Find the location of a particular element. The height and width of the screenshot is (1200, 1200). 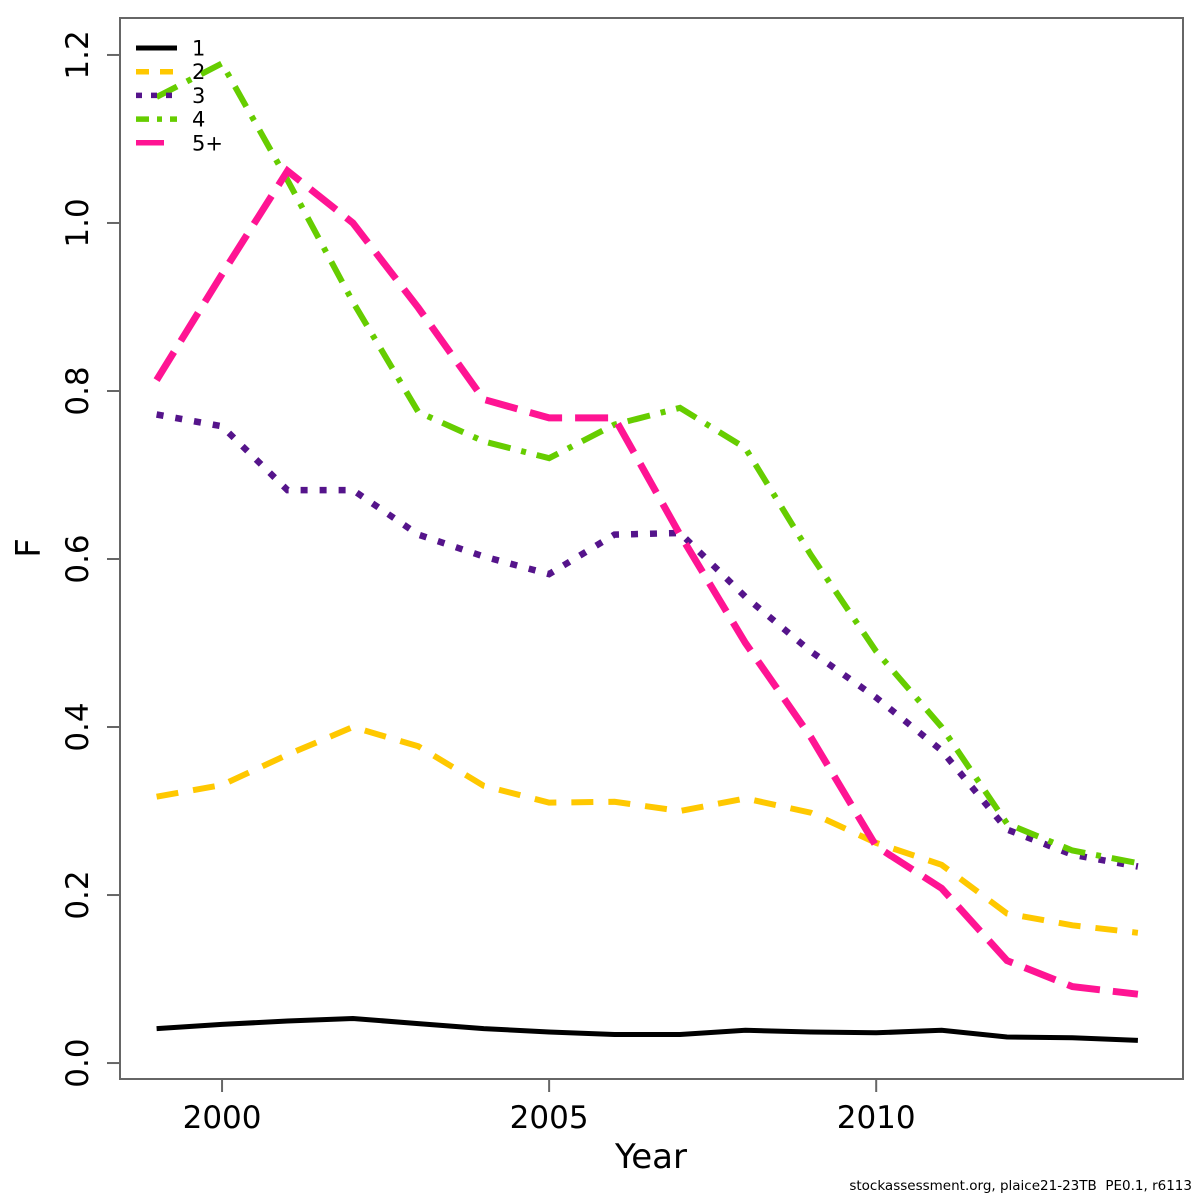

legend-label-3: 3 is located at coordinates (198, 96).